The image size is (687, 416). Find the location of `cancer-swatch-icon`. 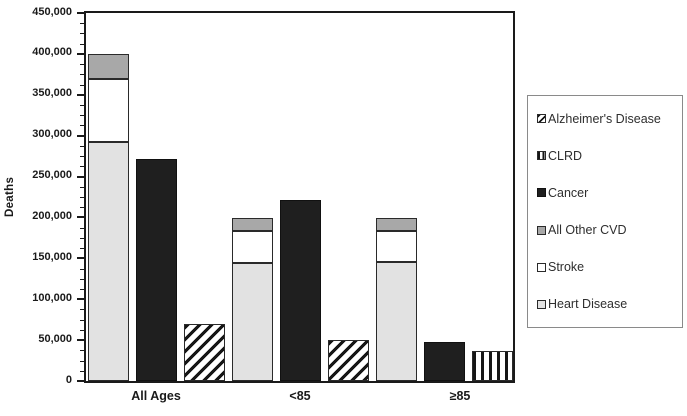

cancer-swatch-icon is located at coordinates (541, 193).